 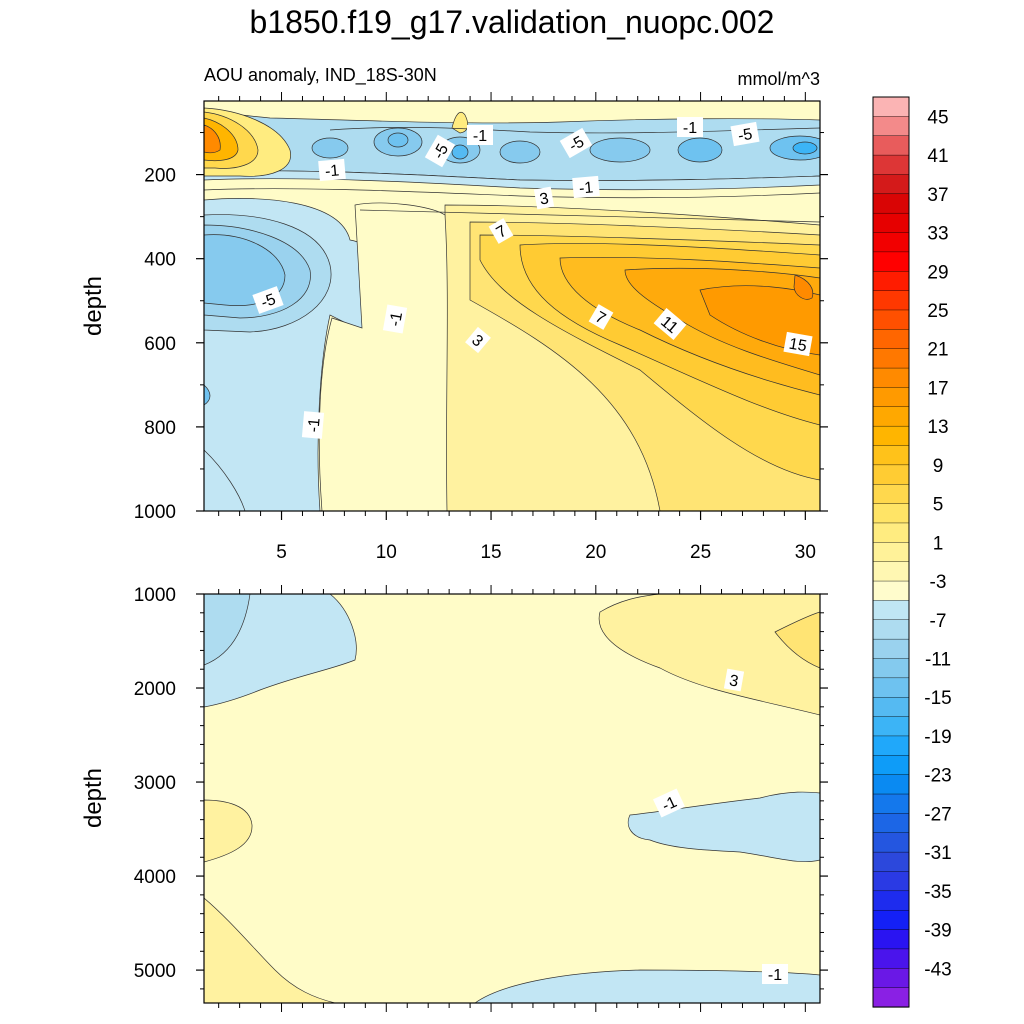 I want to click on contour-label-text: 3, so click(x=734, y=681).